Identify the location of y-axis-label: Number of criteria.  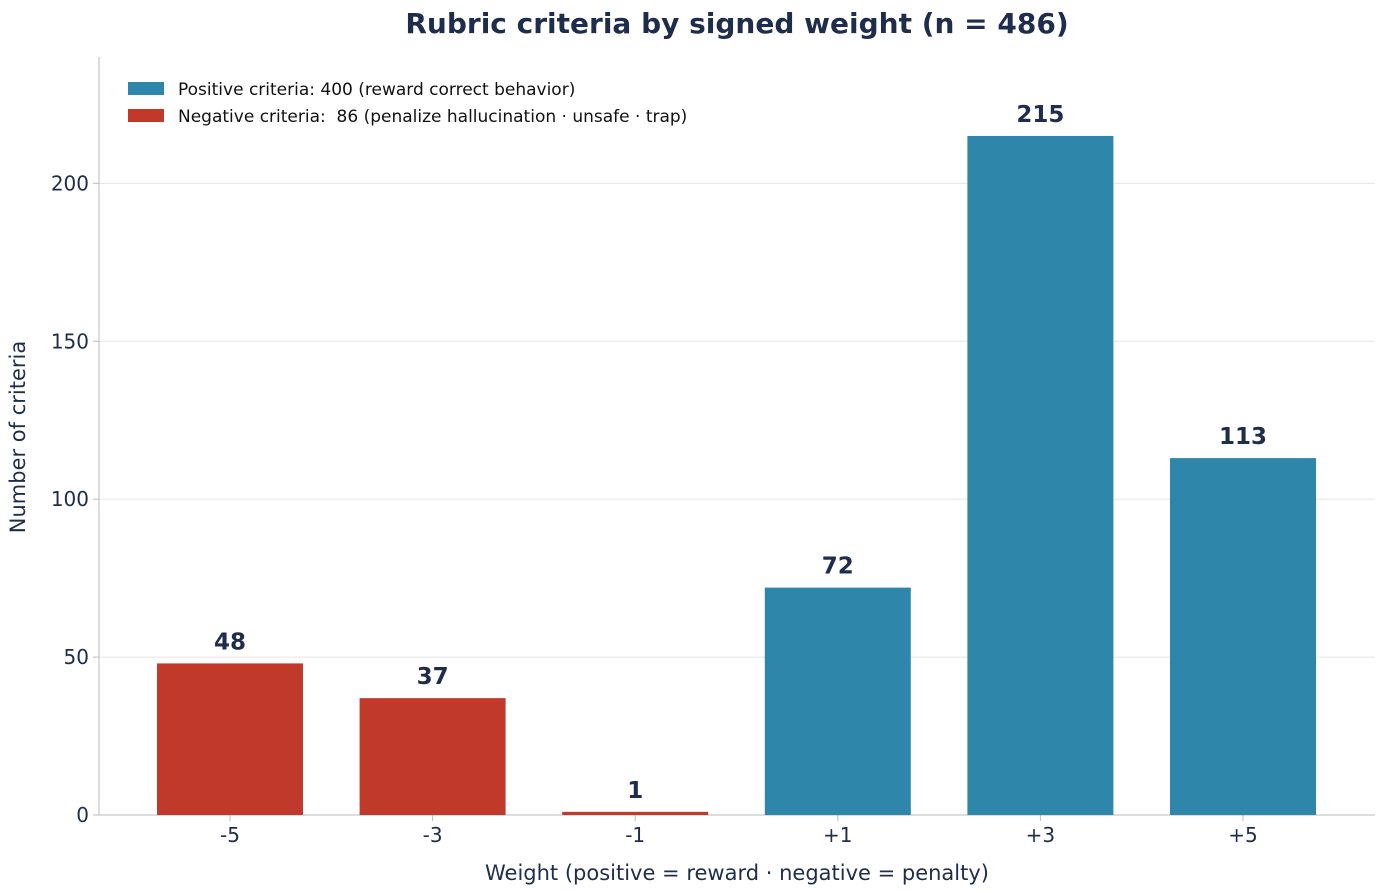
(18, 437).